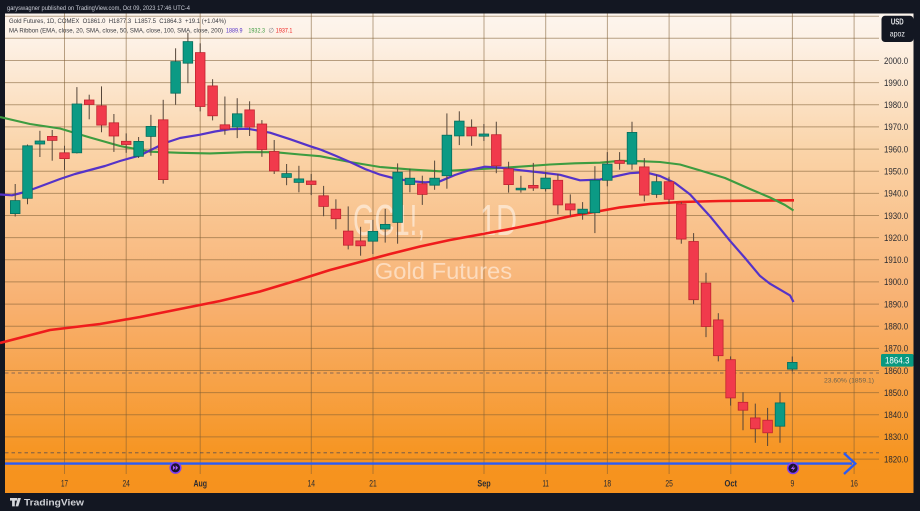  I want to click on svg-text: 1864.3, so click(897, 360).